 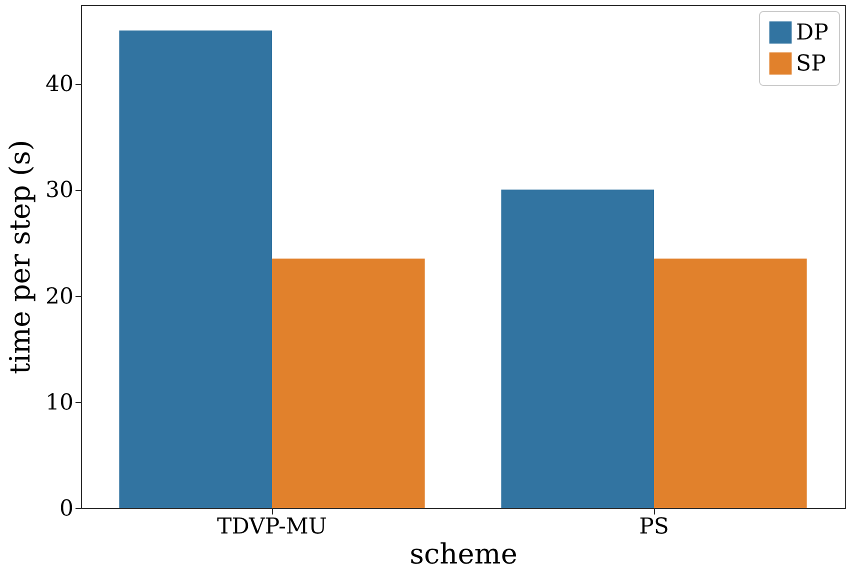 I want to click on x-axis-title: scheme, so click(x=464, y=554).